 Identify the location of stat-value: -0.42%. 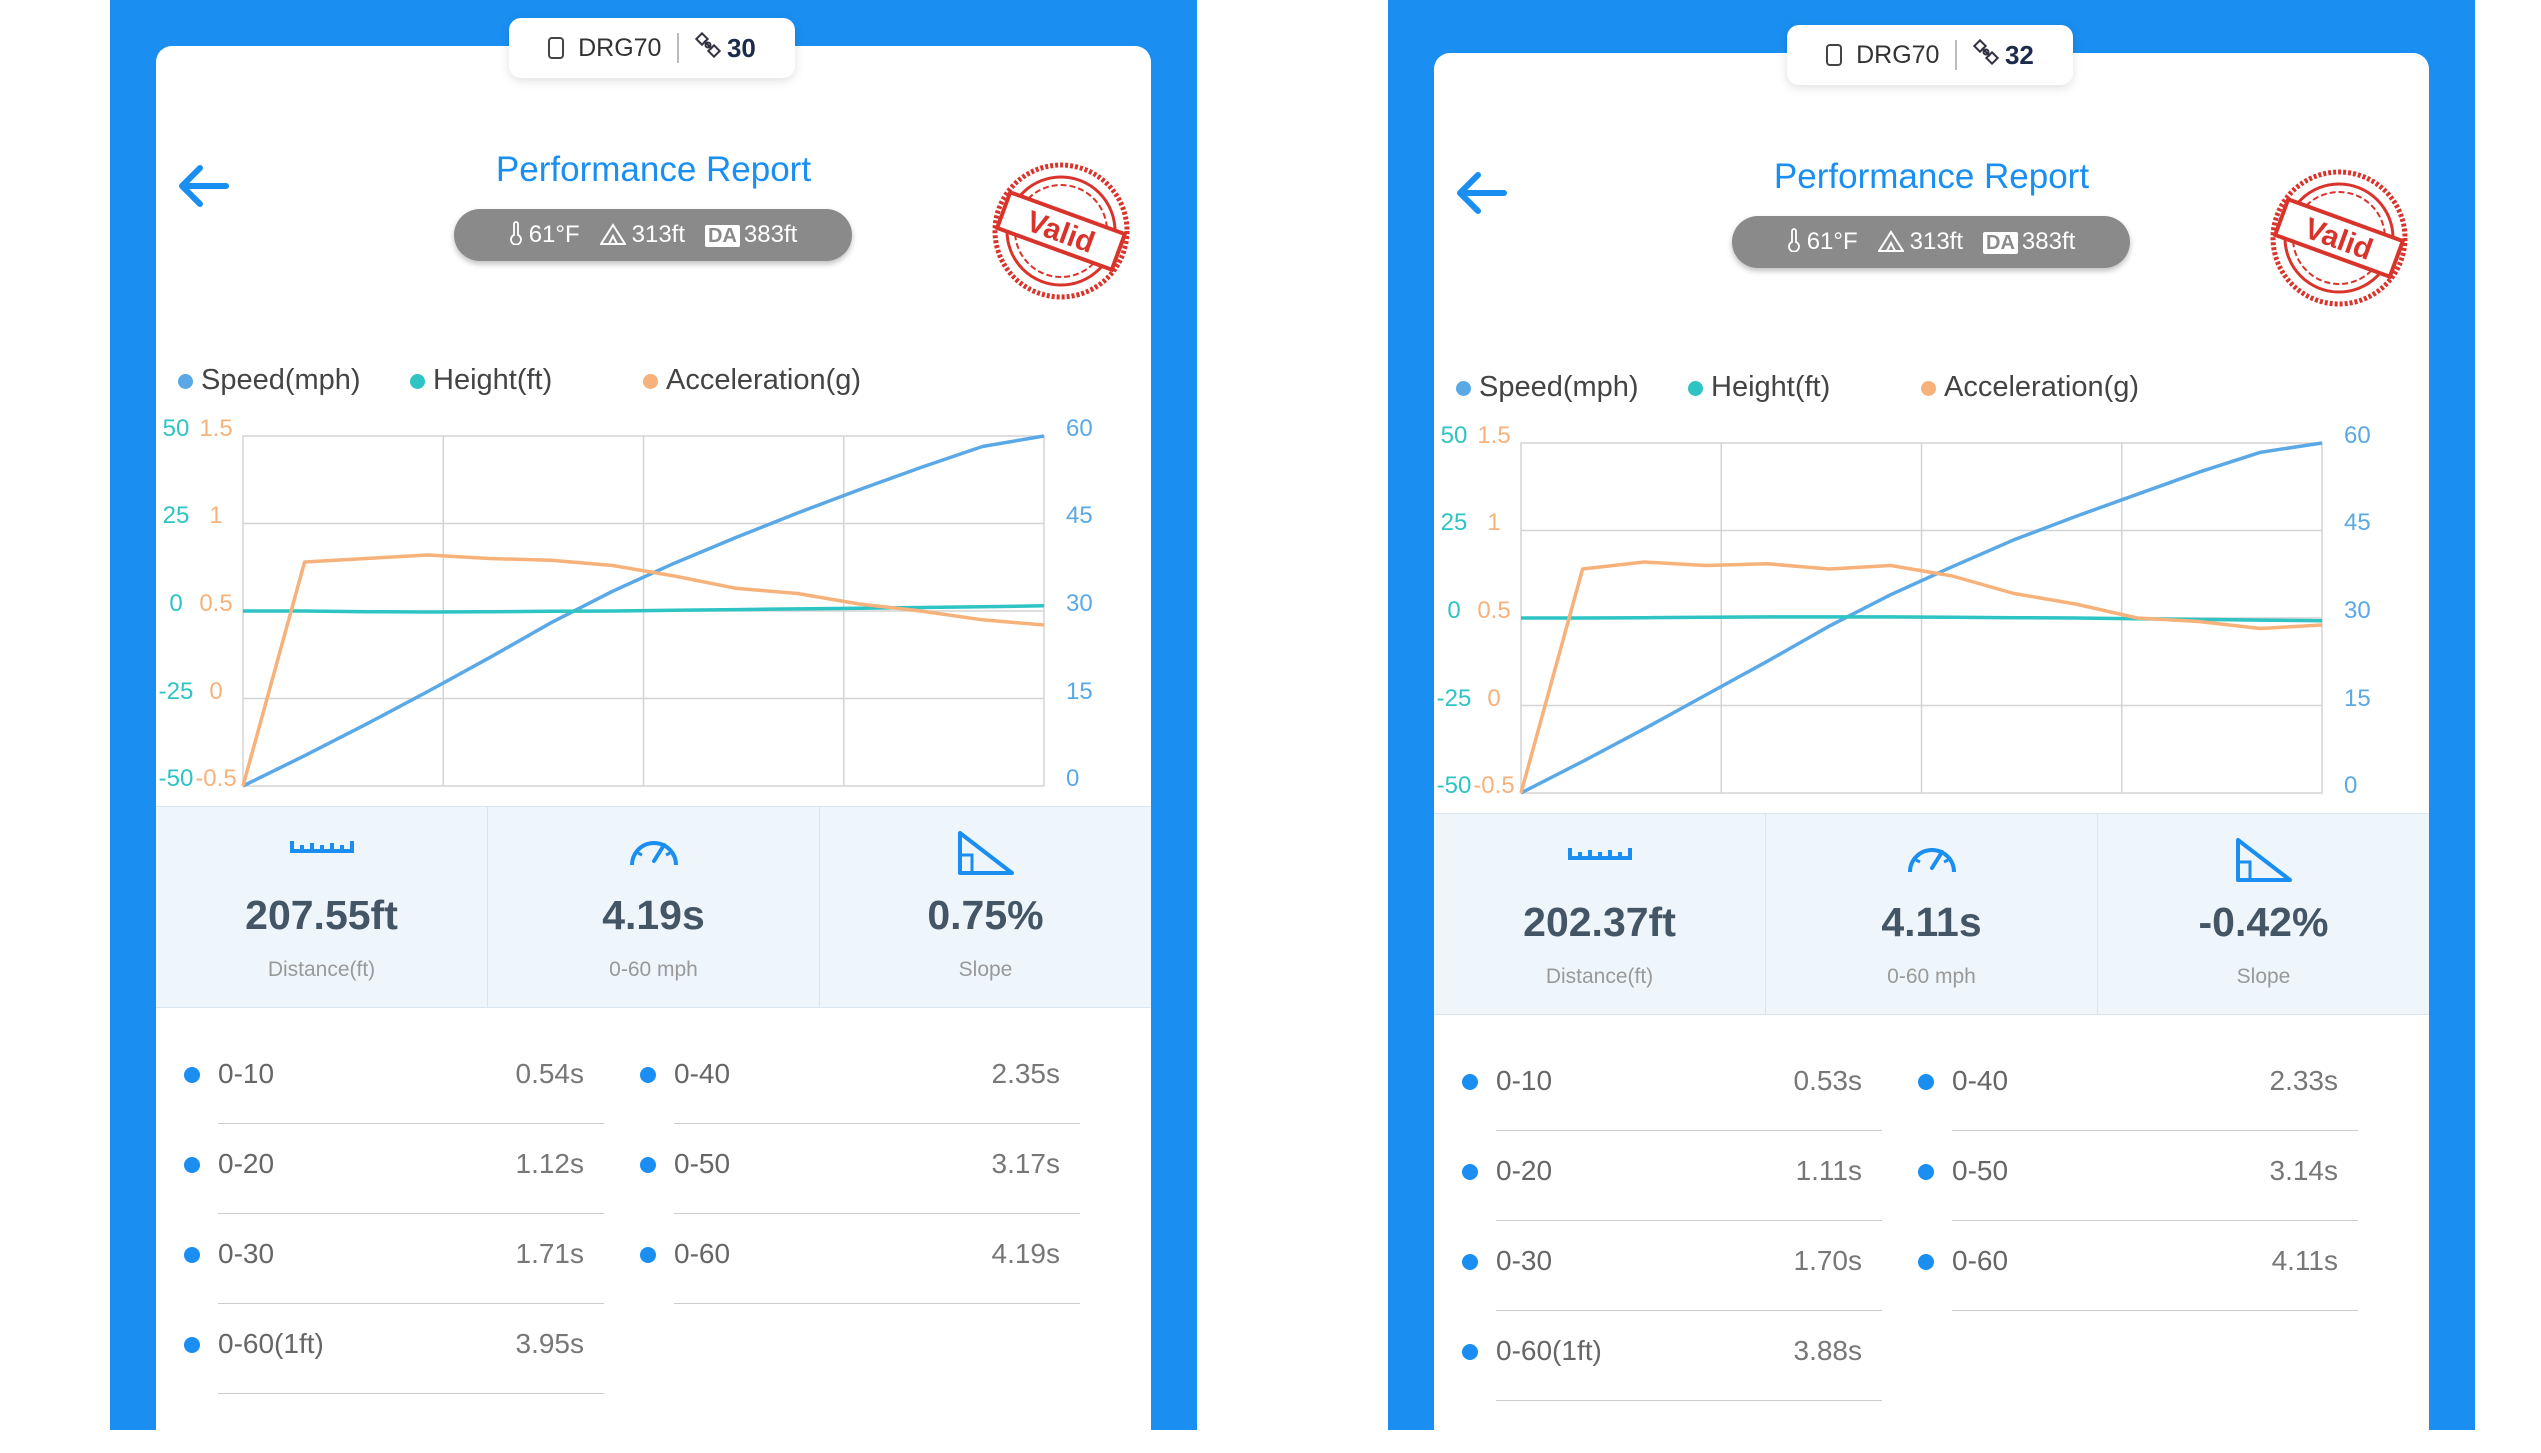
(2263, 922).